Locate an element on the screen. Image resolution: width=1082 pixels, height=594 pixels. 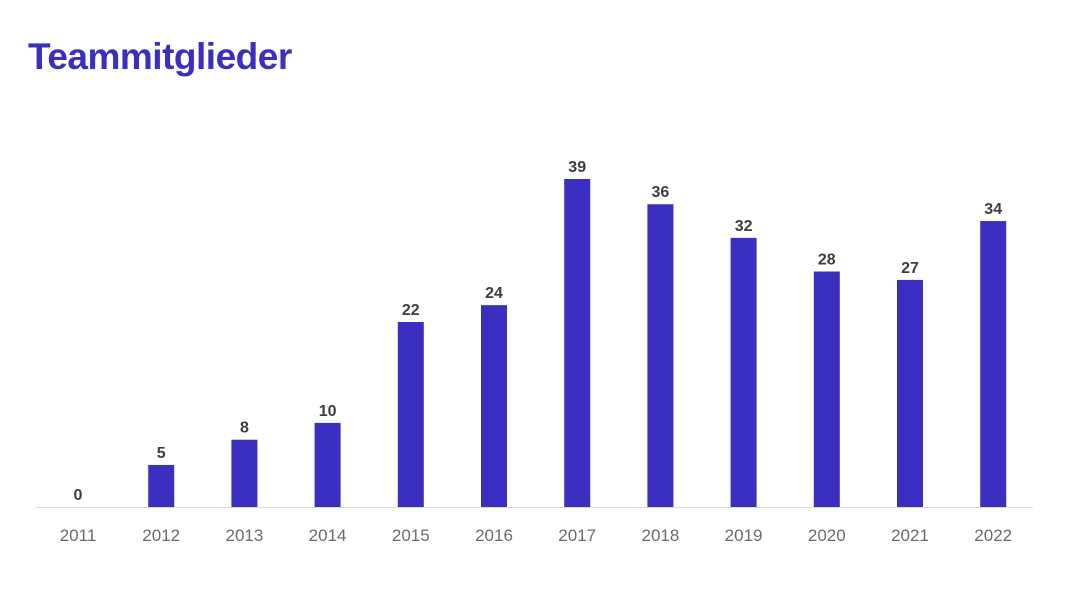
data-label-2014: 10 is located at coordinates (328, 411).